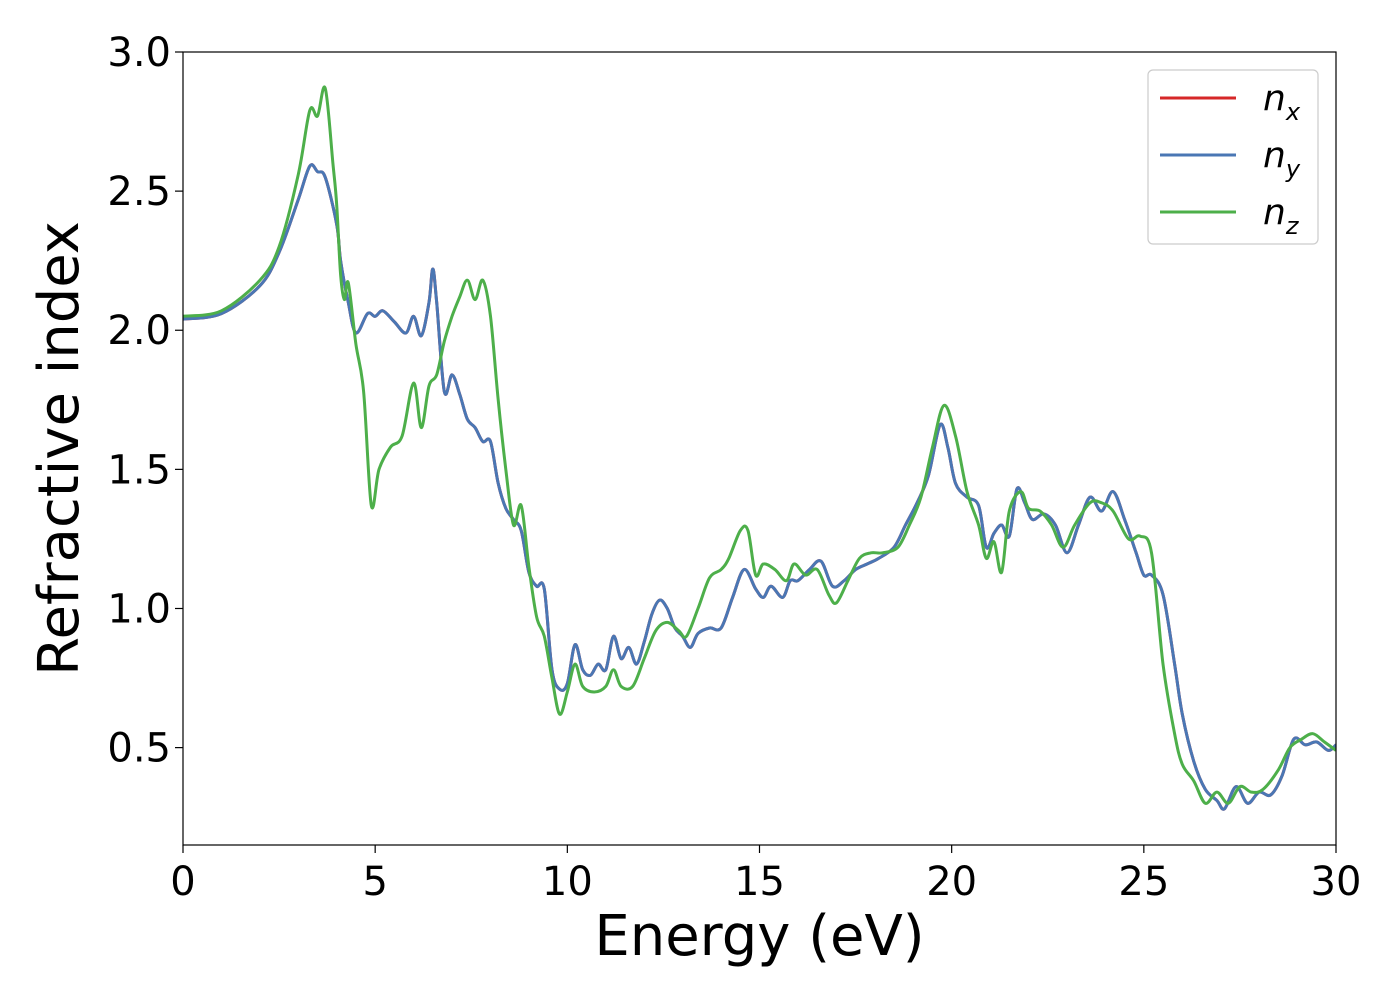 This screenshot has height=1000, width=1400. What do you see at coordinates (951, 882) in the screenshot?
I see `x-tick-label: 20` at bounding box center [951, 882].